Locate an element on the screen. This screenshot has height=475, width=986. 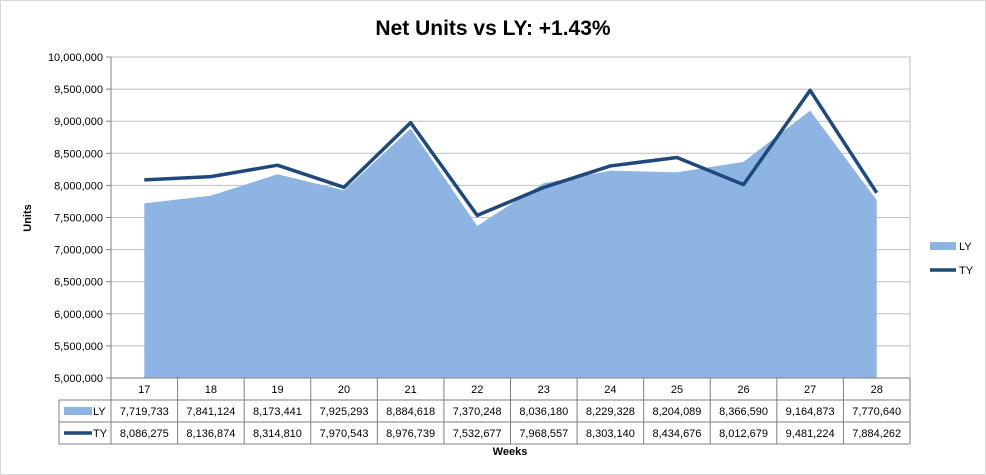
ty-value-cell: 8,086,275 is located at coordinates (144, 434).